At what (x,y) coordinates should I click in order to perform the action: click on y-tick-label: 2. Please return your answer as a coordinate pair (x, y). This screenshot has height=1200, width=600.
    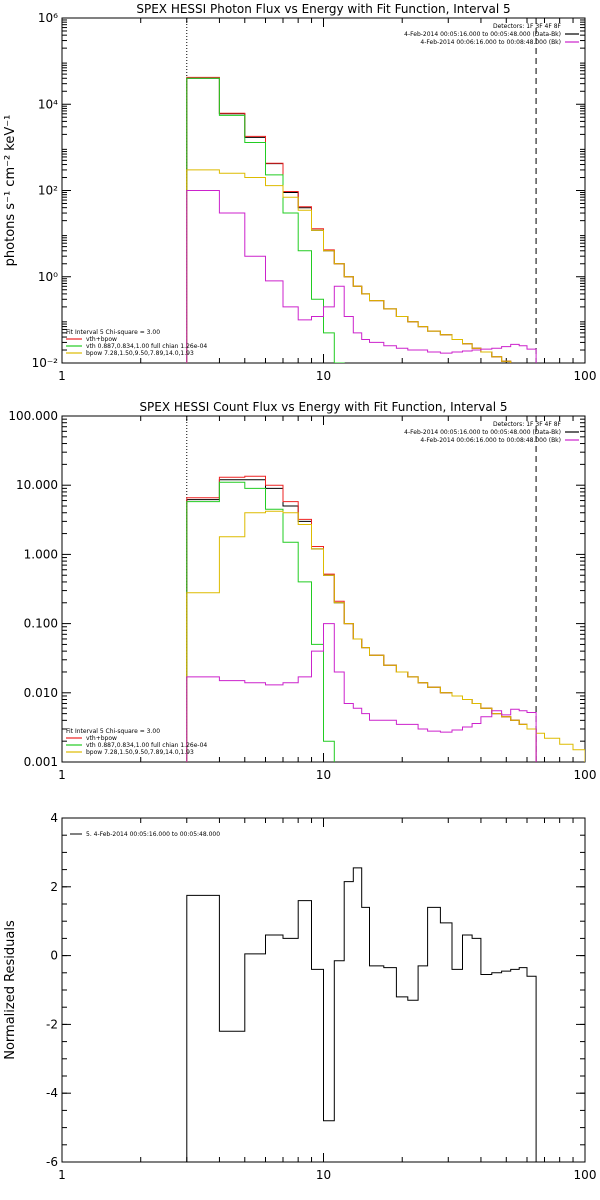
    Looking at the image, I should click on (54, 887).